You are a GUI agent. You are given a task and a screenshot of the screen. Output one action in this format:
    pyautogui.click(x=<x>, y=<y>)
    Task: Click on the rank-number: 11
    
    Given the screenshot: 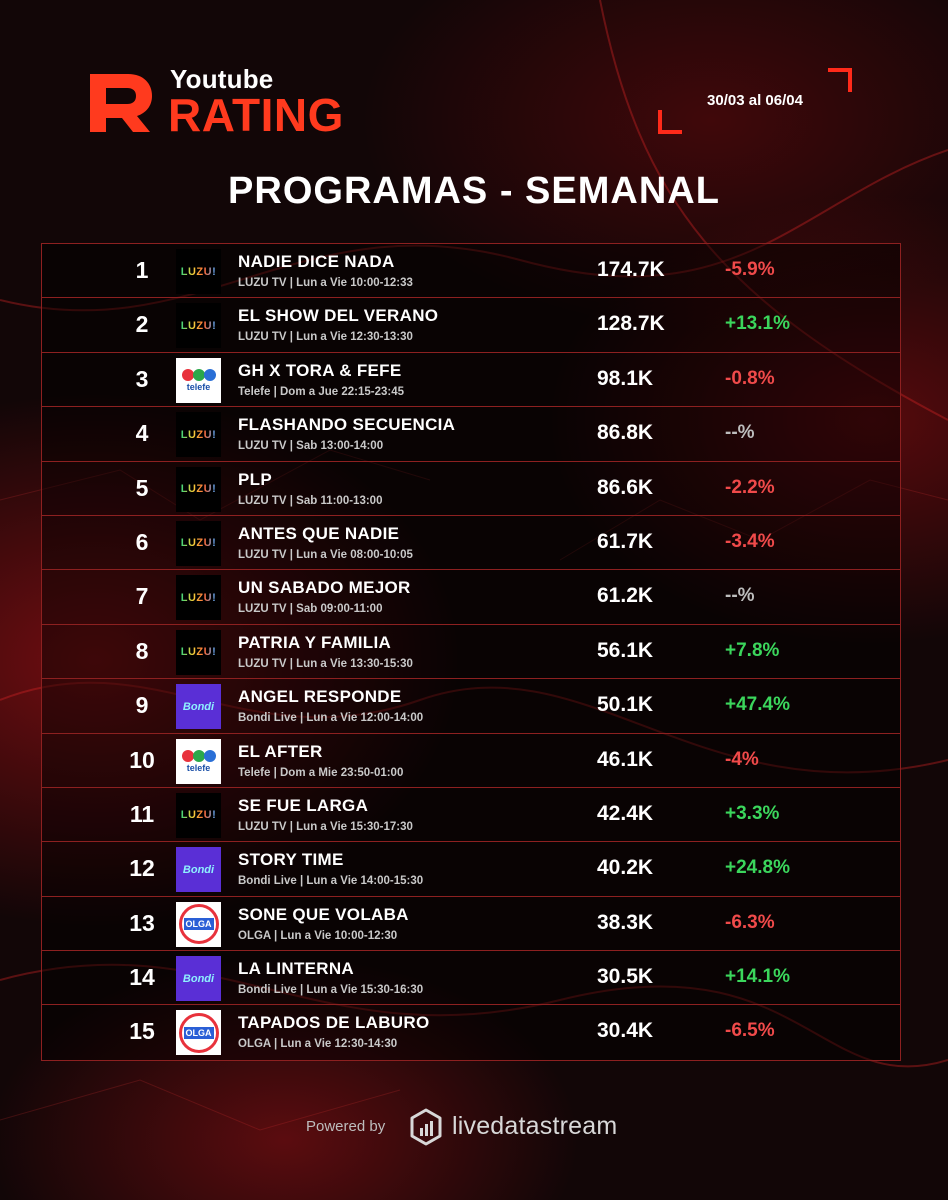 What is the action you would take?
    pyautogui.click(x=142, y=813)
    